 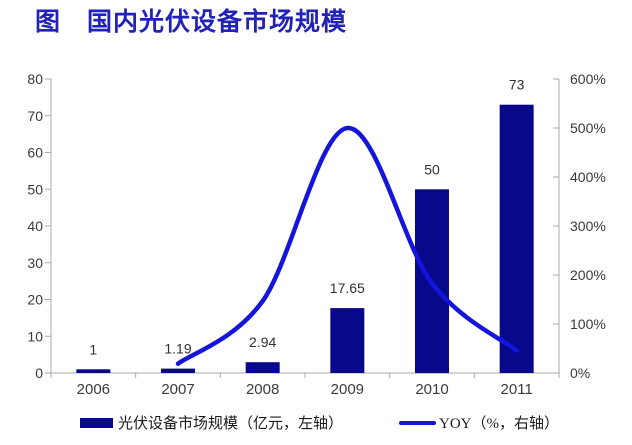 I want to click on svg-text: 2009, so click(x=347, y=389).